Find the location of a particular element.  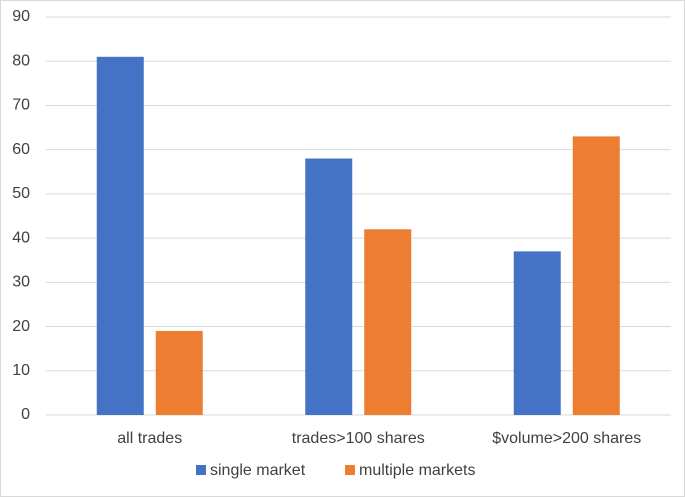

legend-label: multiple markets is located at coordinates (417, 470).